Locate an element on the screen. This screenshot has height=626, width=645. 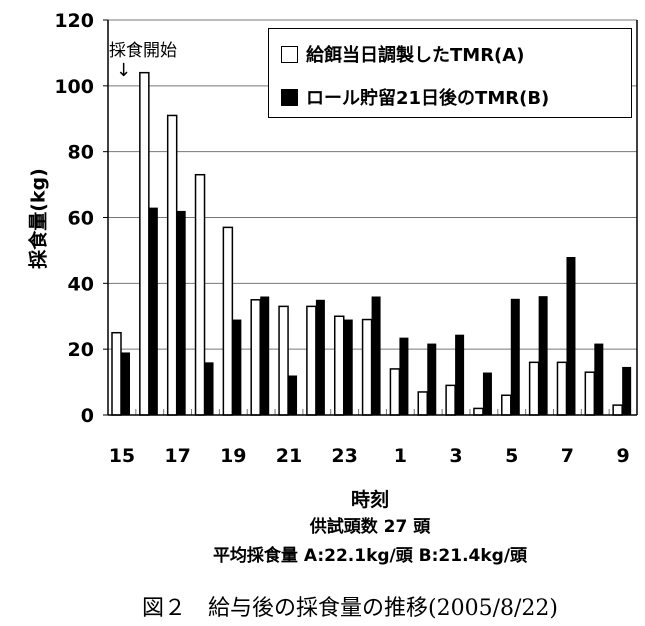
y-tick-label: 0 is located at coordinates (87, 416).